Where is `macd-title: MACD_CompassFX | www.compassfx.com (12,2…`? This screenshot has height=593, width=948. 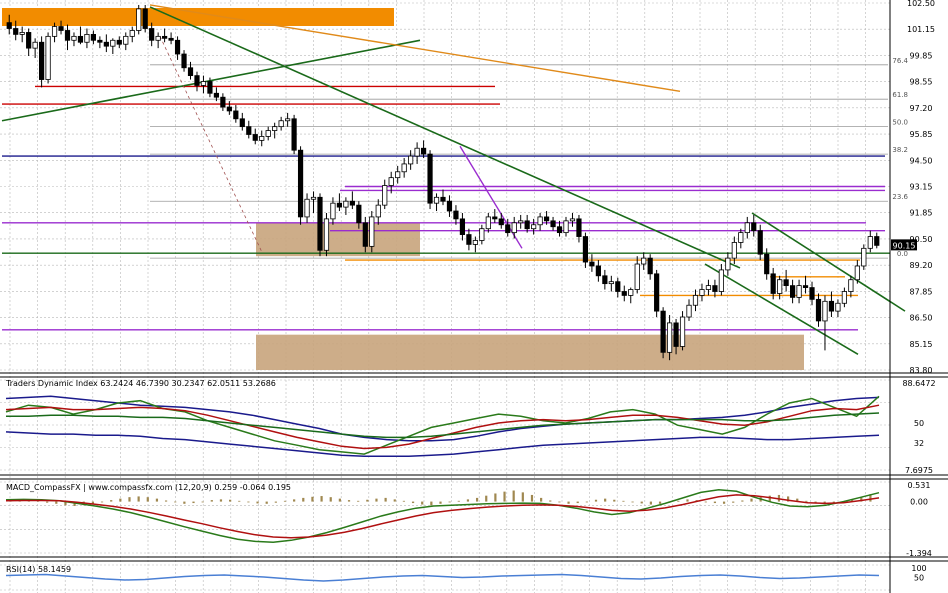 macd-title: MACD_CompassFX | www.compassfx.com (12,2… is located at coordinates (148, 487).